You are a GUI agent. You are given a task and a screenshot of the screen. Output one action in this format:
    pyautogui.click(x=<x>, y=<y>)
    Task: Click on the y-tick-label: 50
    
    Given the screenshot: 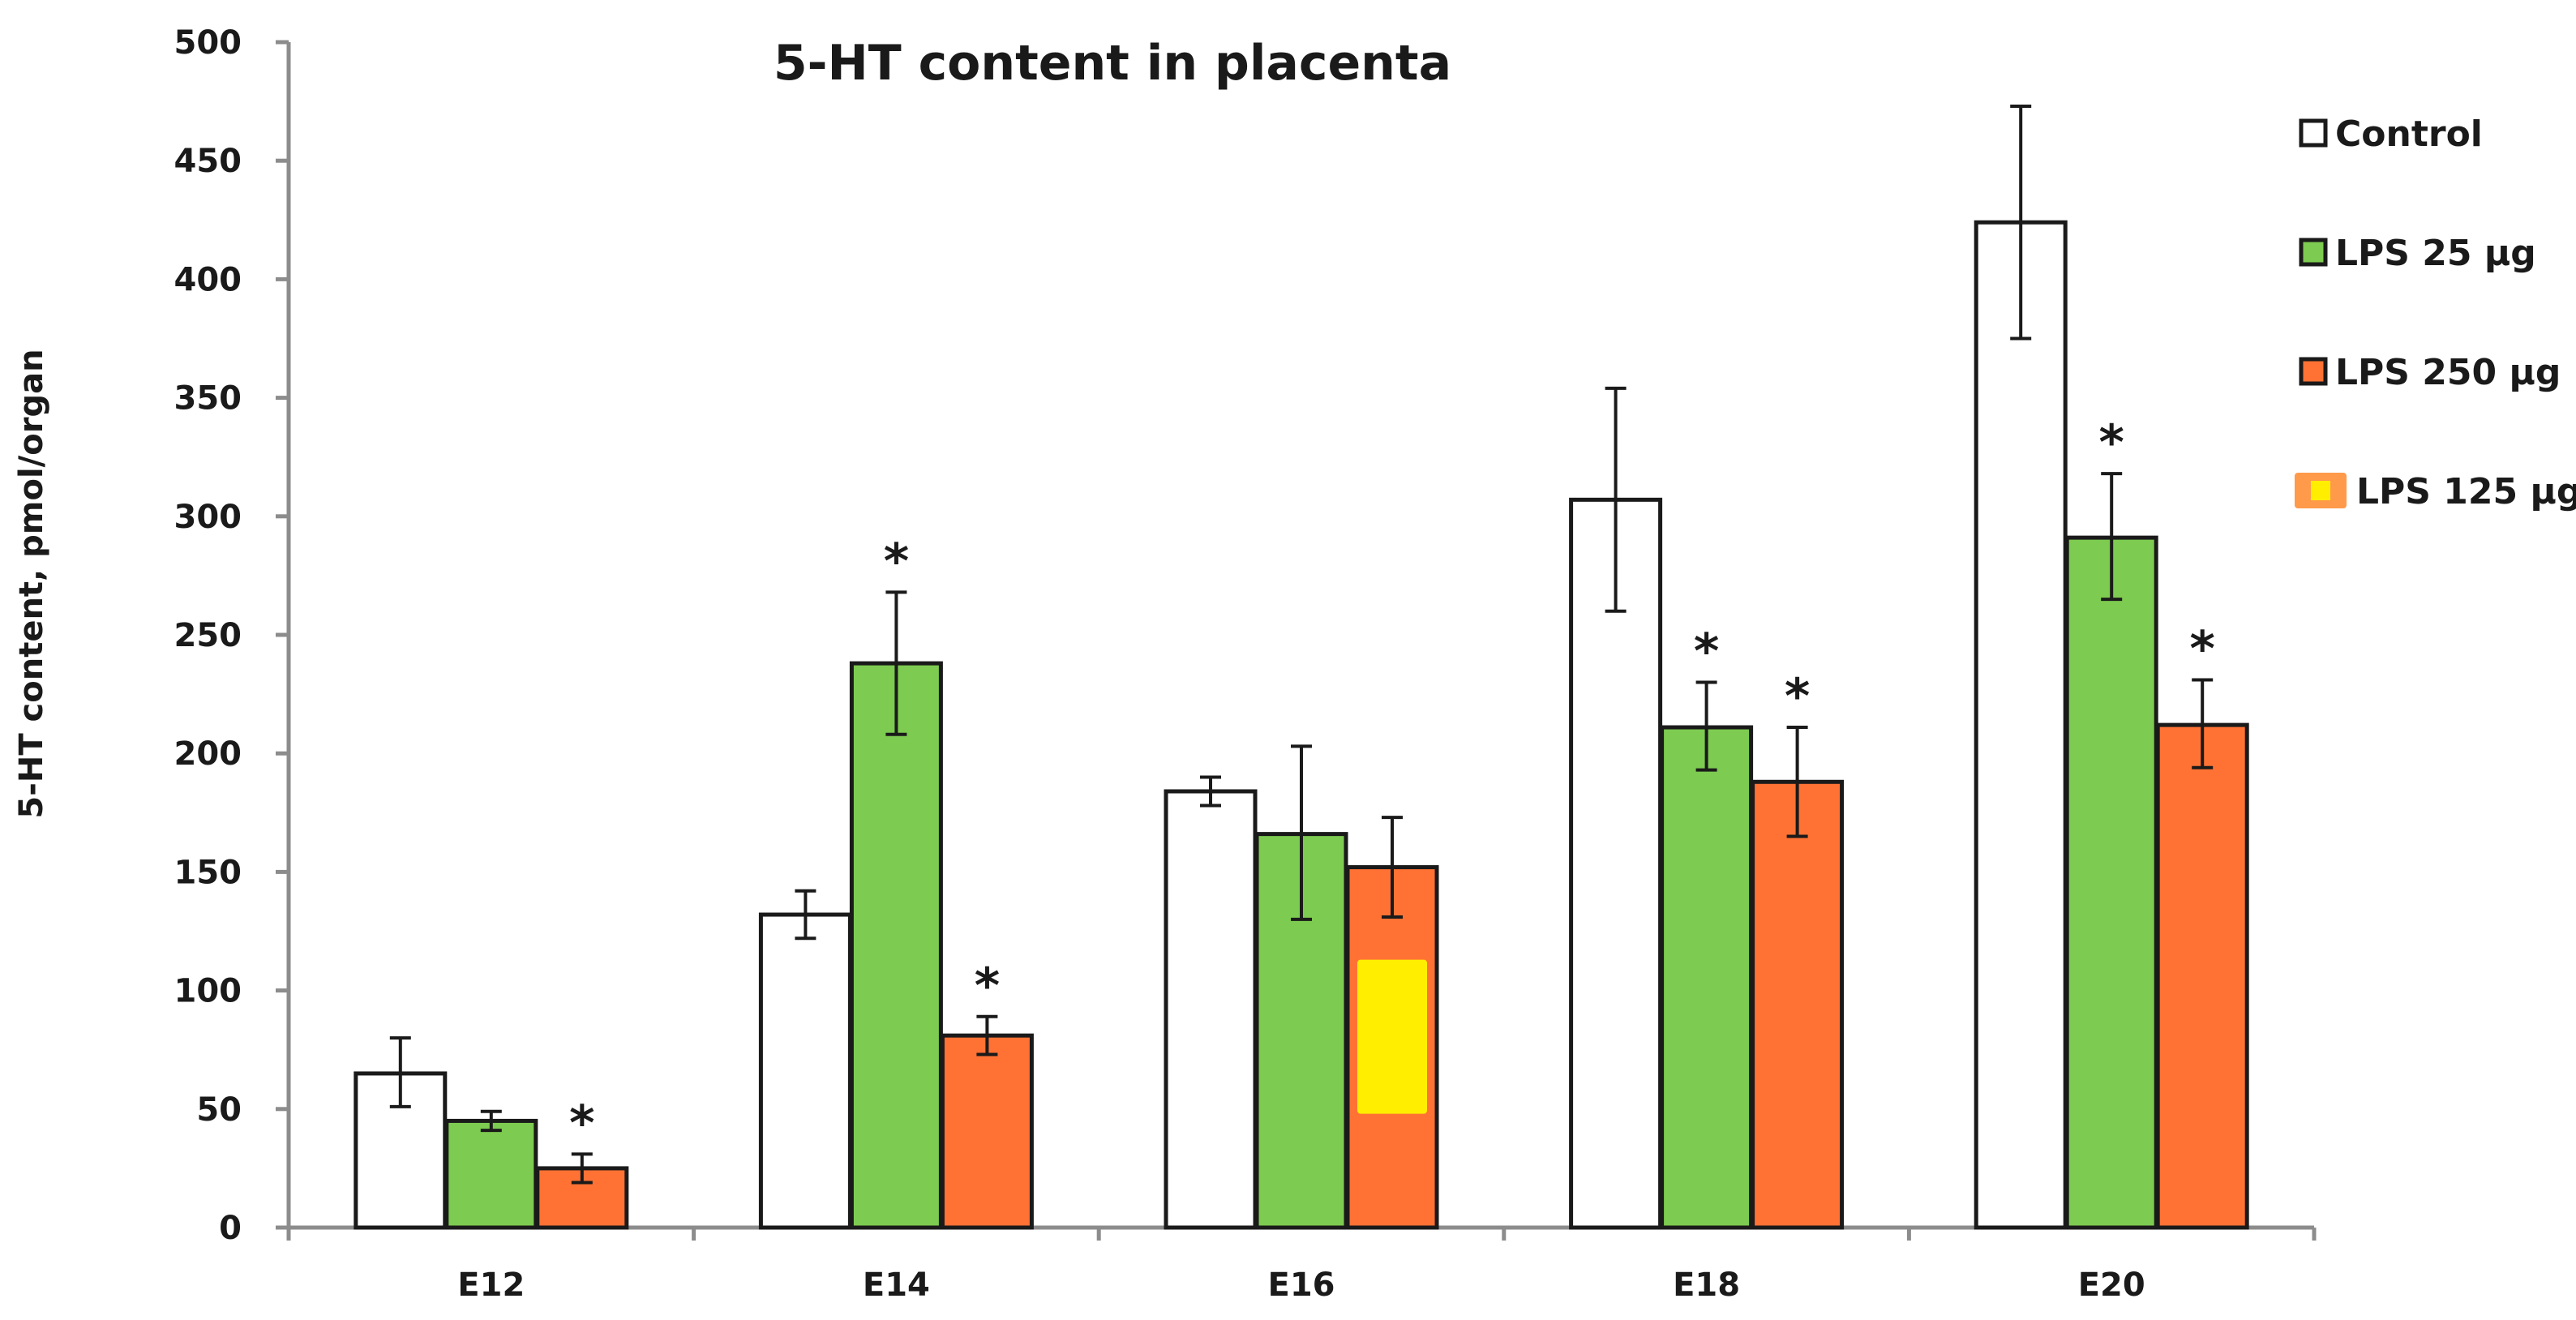 What is the action you would take?
    pyautogui.click(x=219, y=1110)
    